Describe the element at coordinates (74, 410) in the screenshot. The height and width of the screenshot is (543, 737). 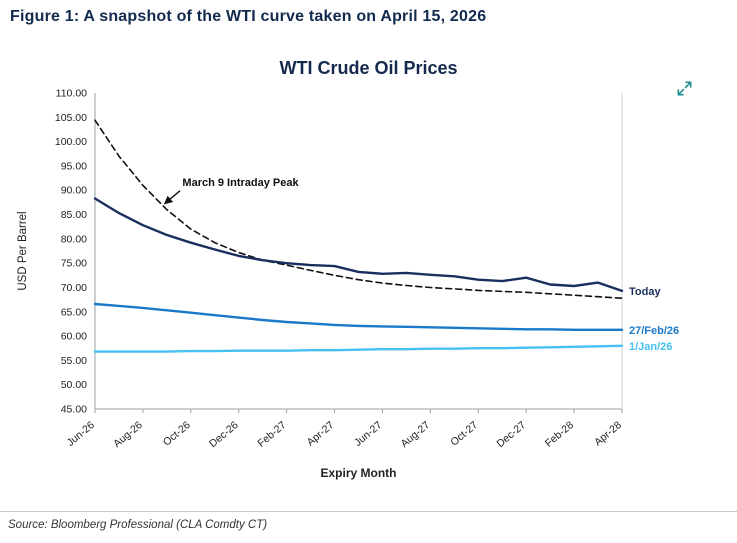
I see `svg-text: 45.00` at that location.